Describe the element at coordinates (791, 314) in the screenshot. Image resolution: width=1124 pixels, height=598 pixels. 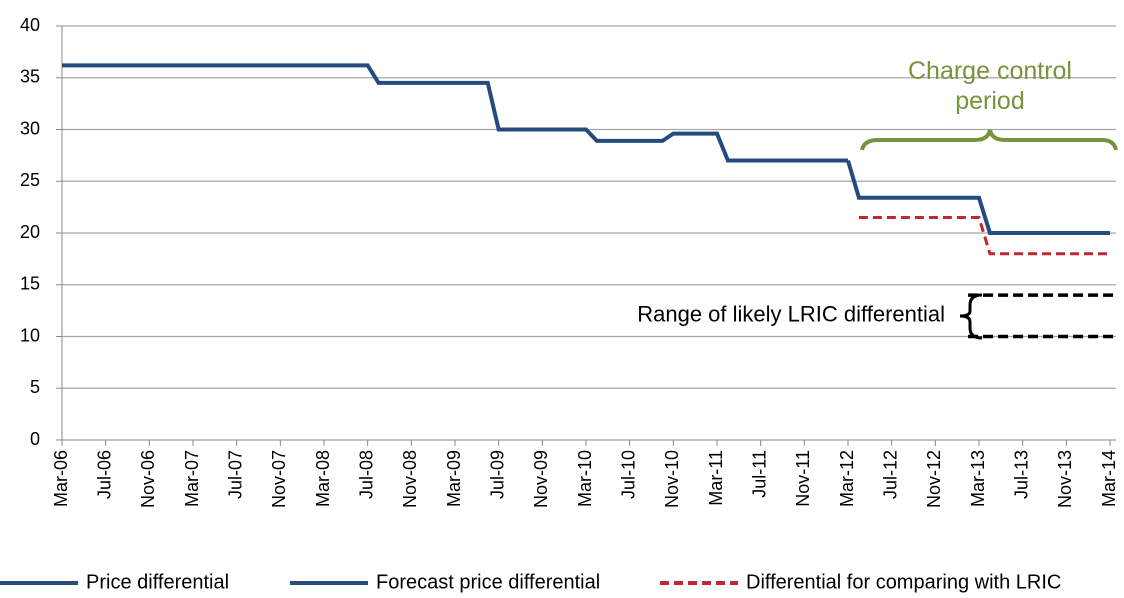
I see `range-annotation: Range of likely LRIC differential` at that location.